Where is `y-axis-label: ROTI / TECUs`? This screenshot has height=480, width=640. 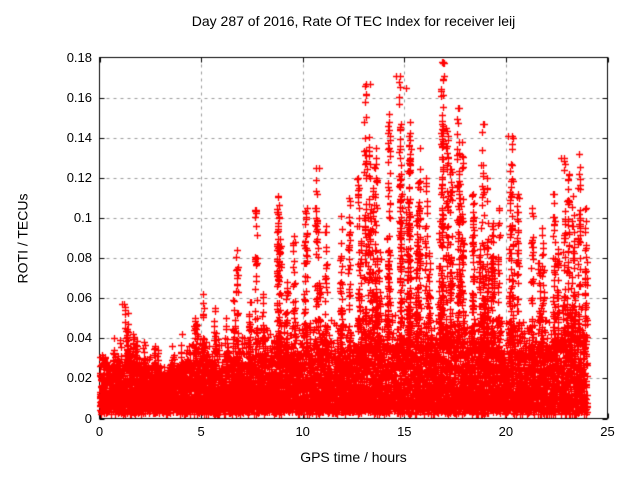
y-axis-label: ROTI / TECUs is located at coordinates (22, 238).